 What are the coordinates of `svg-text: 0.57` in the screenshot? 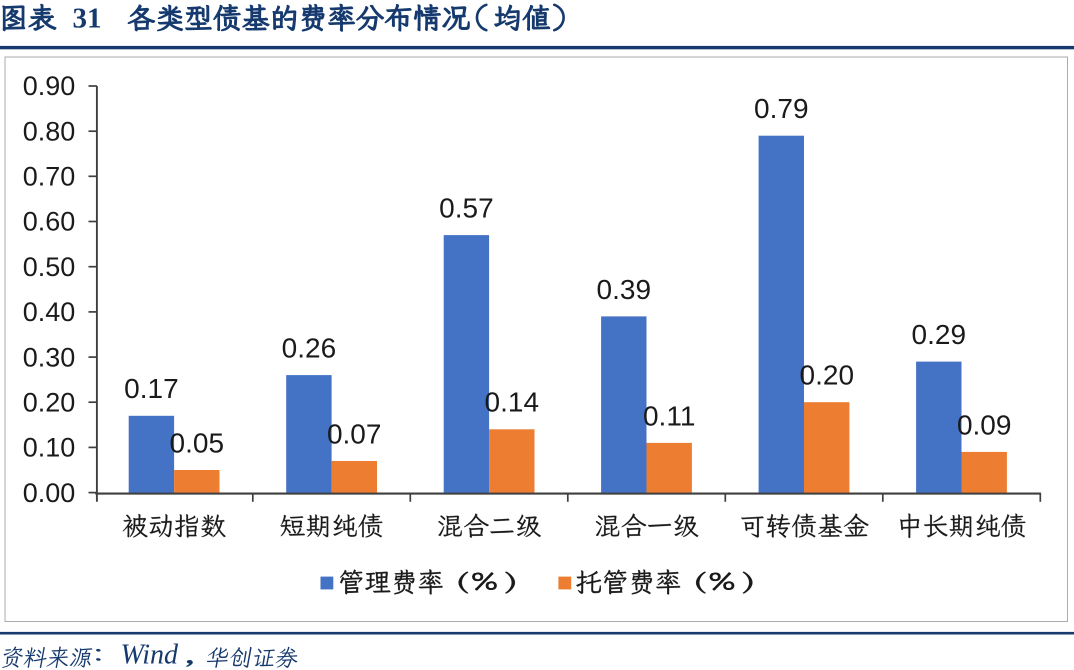 It's located at (466, 208).